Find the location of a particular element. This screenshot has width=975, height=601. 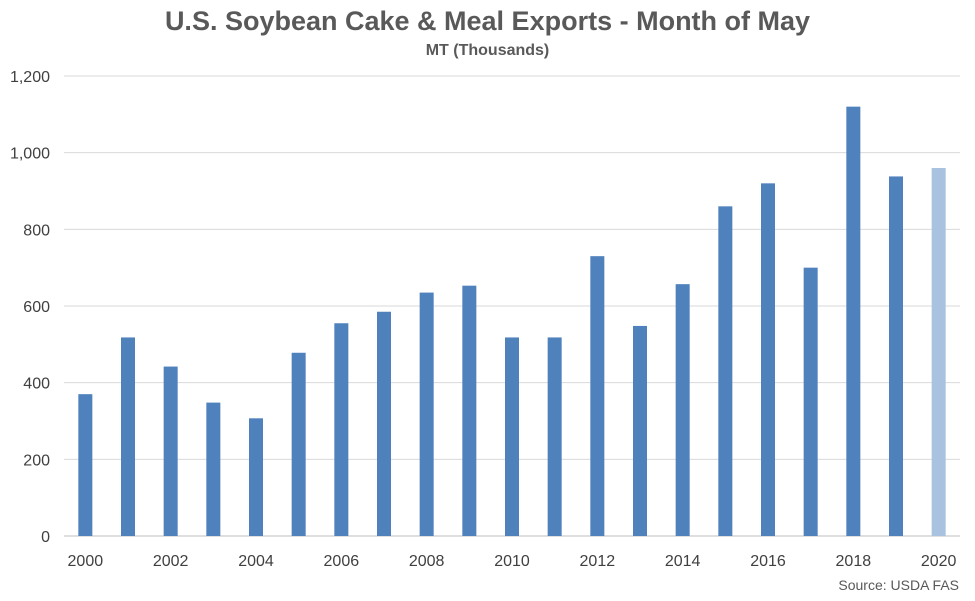

bar-2011 is located at coordinates (554, 436).